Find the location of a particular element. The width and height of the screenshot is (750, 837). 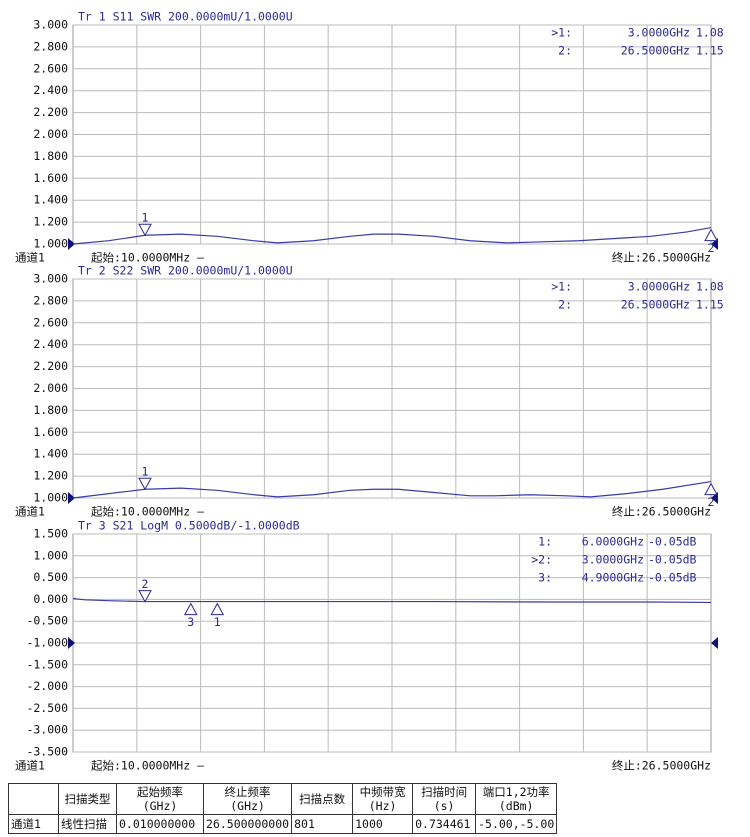

header-cell: 起始频率 (GHz) is located at coordinates (160, 799).